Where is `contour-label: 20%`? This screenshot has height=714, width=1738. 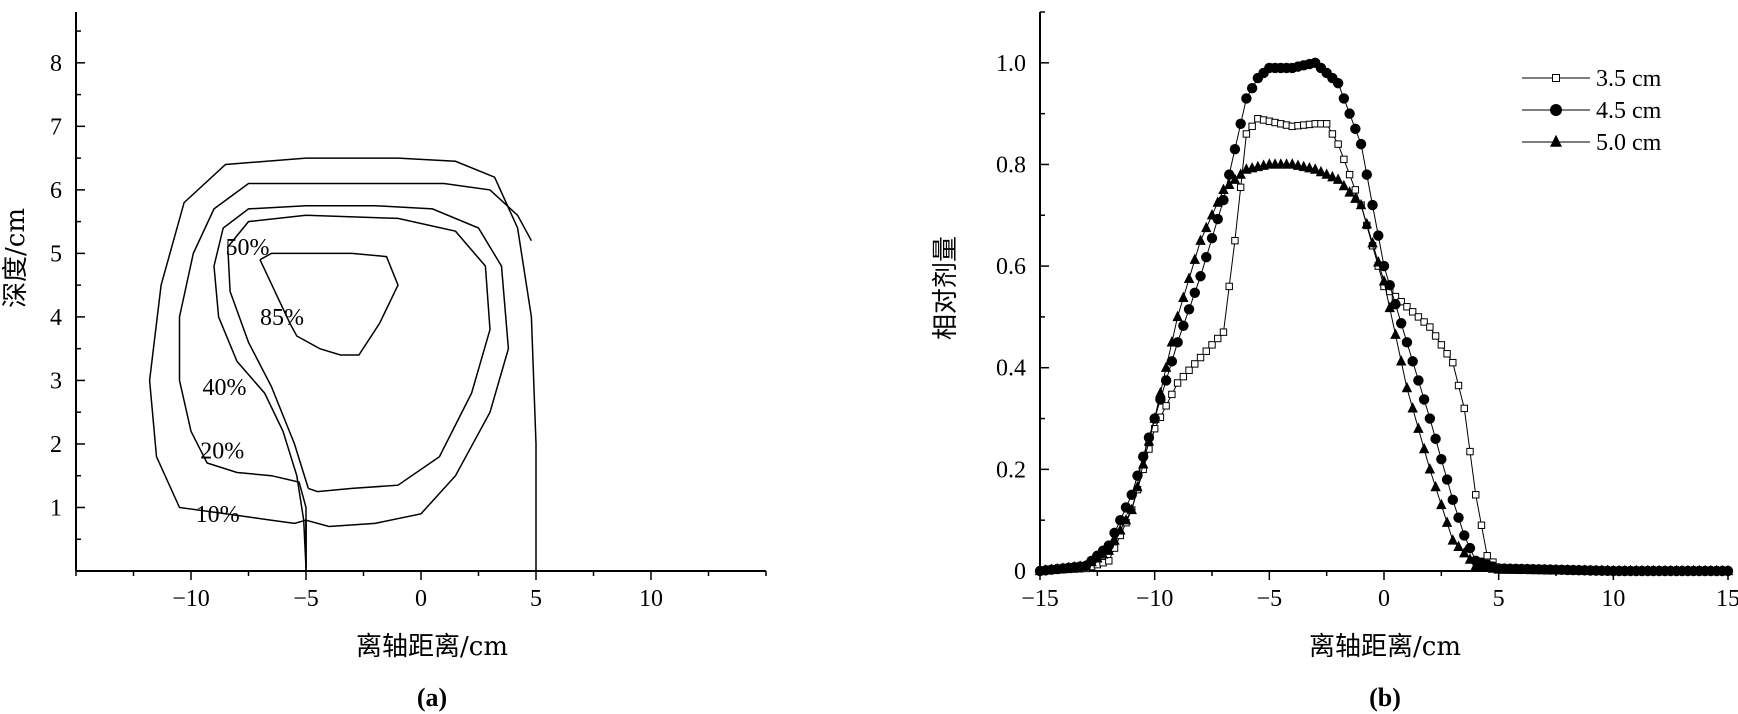 contour-label: 20% is located at coordinates (222, 451).